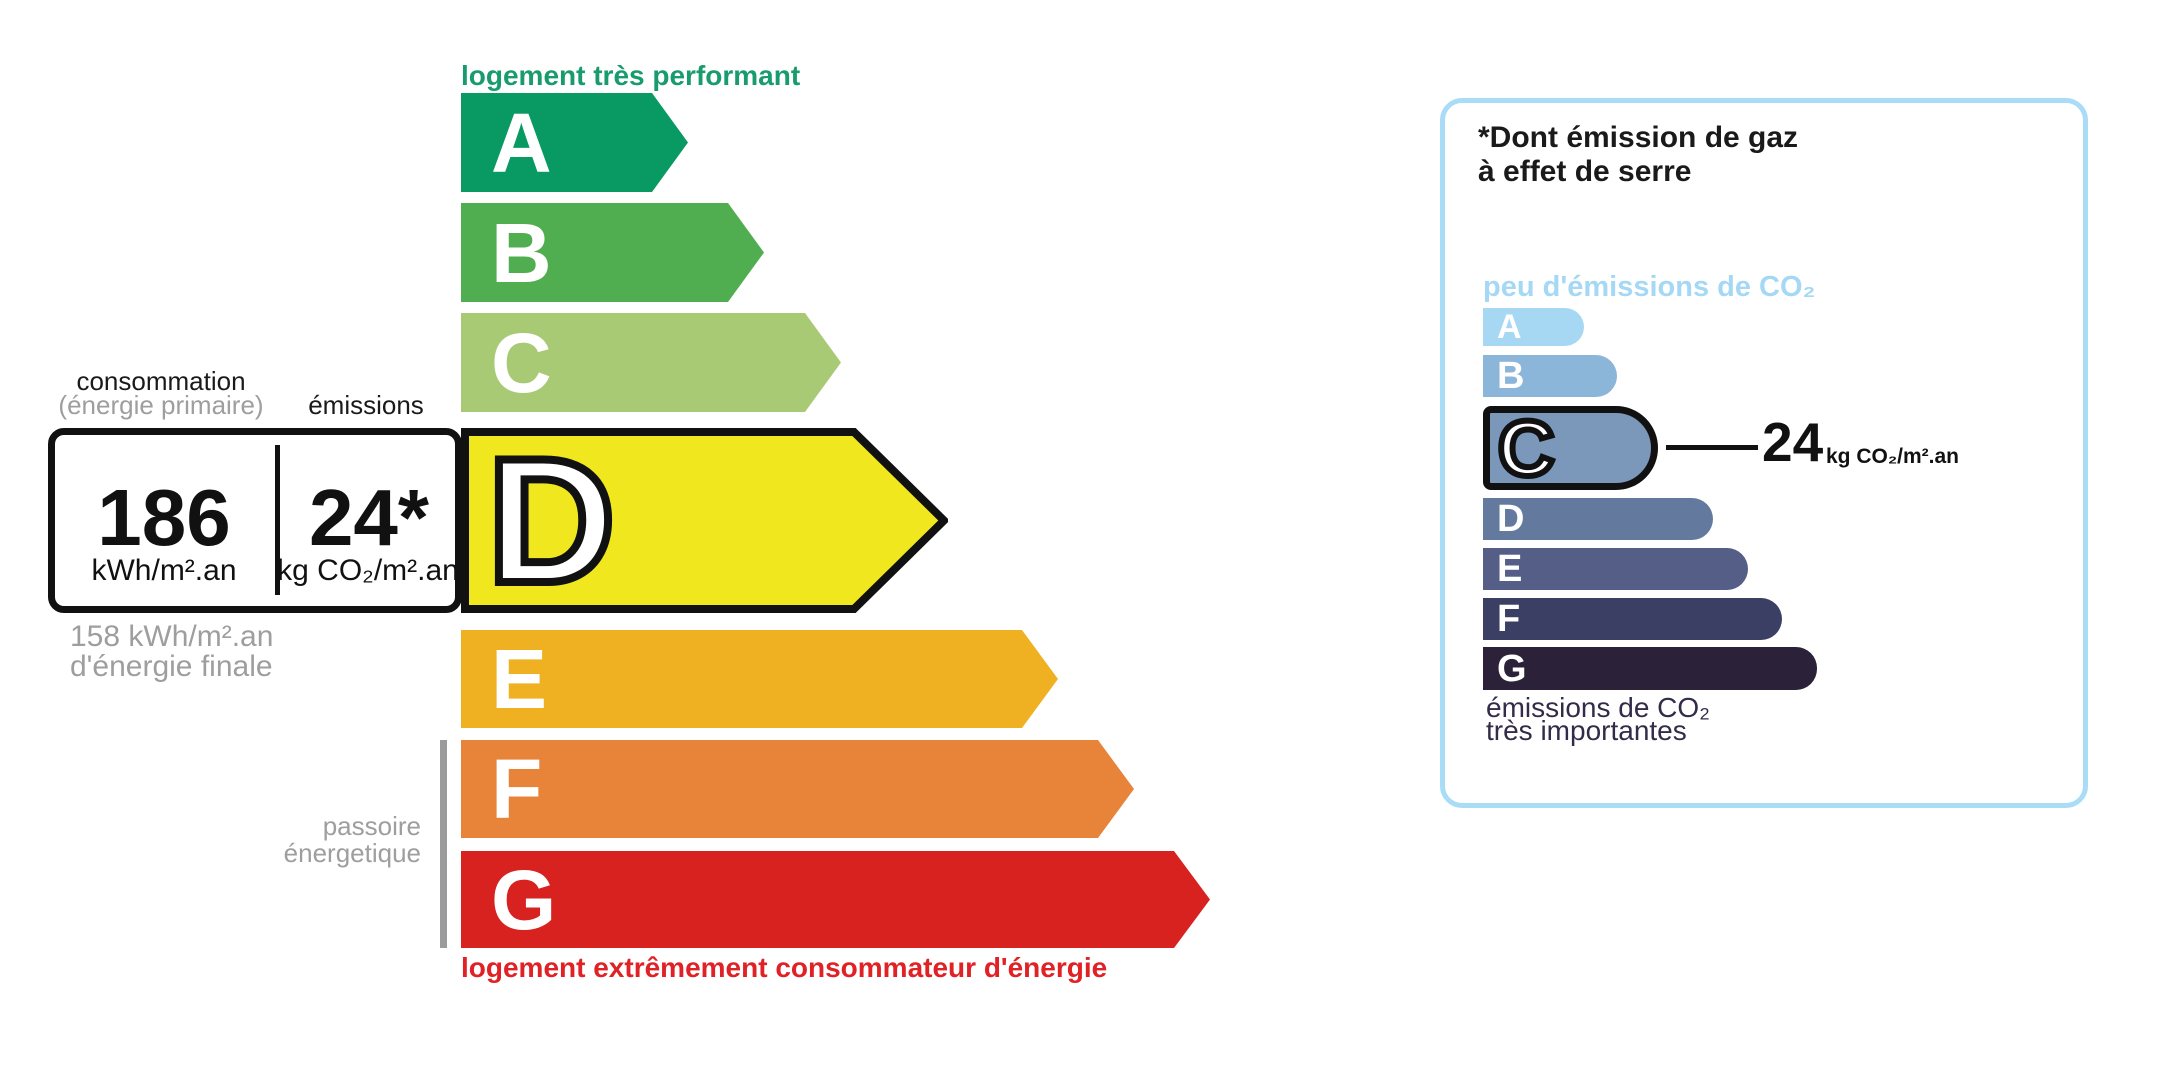 This screenshot has height=1079, width=2169. I want to click on emissions-value: 24*, so click(369, 517).